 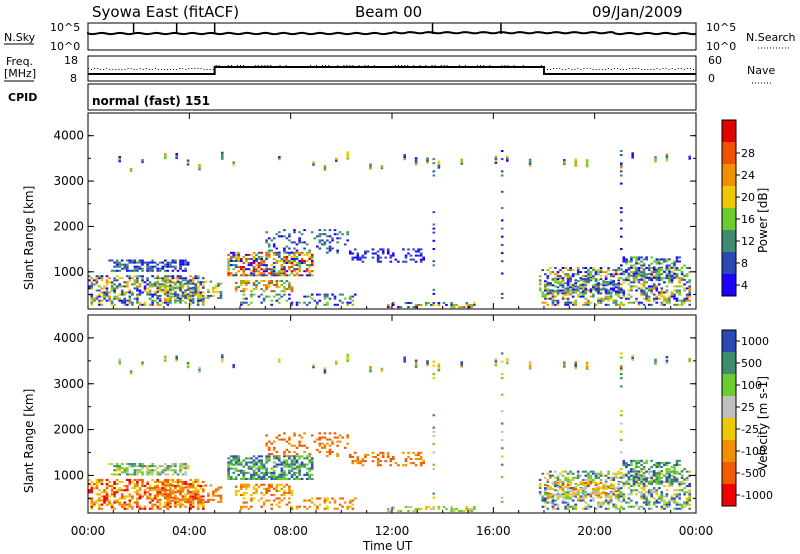 What do you see at coordinates (19, 61) in the screenshot?
I see `freq-label: Freq.` at bounding box center [19, 61].